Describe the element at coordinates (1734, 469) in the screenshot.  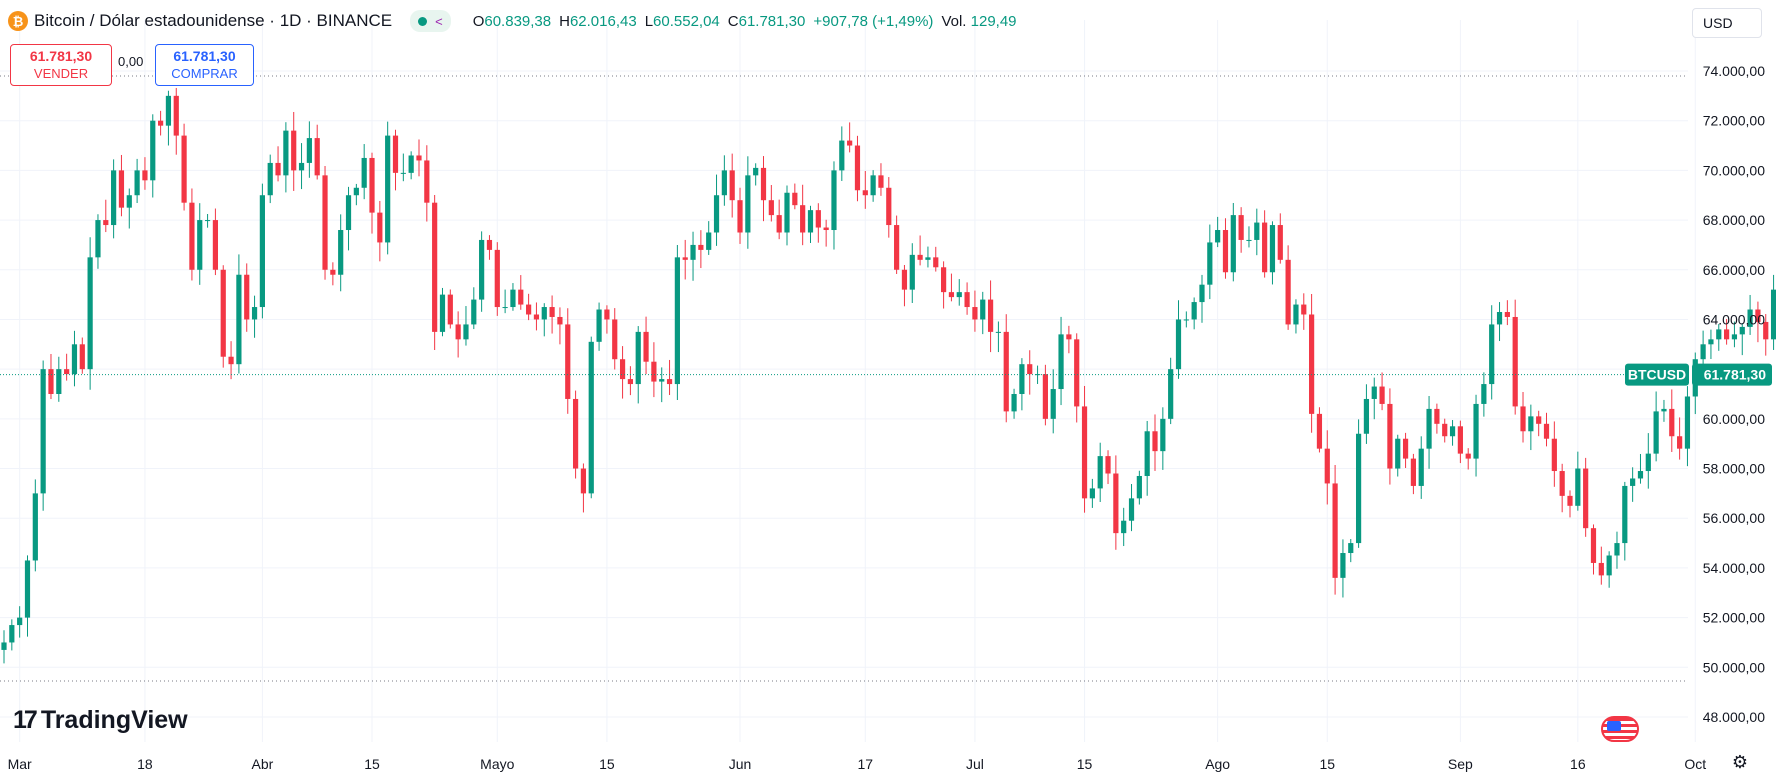
I see `price-tick-label: 58.000,00` at that location.